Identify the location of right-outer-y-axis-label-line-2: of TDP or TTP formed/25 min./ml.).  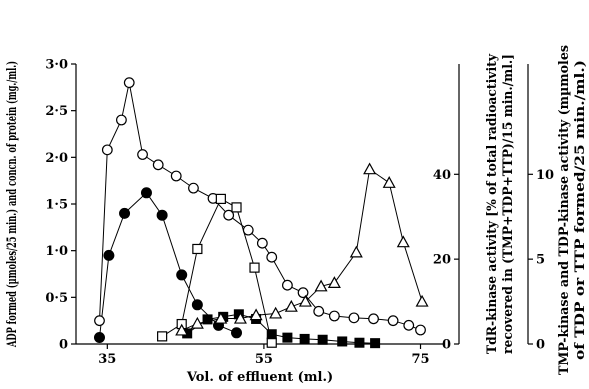
(580, 210).